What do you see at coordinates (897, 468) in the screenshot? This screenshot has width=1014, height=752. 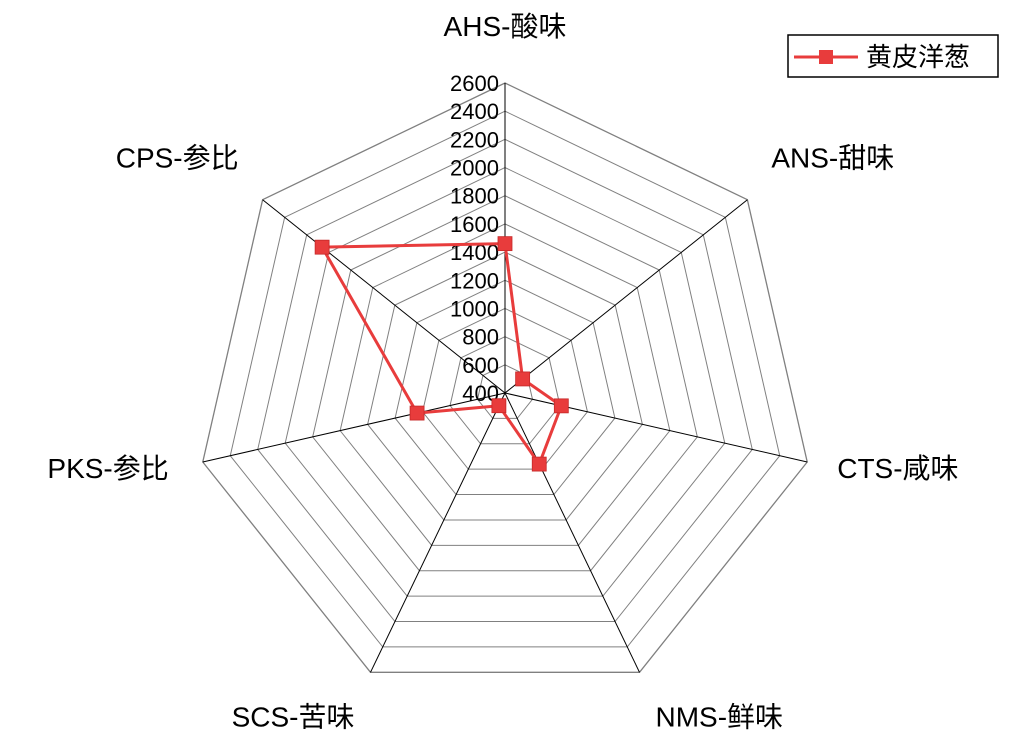 I see `category-label: CTS-咸味` at bounding box center [897, 468].